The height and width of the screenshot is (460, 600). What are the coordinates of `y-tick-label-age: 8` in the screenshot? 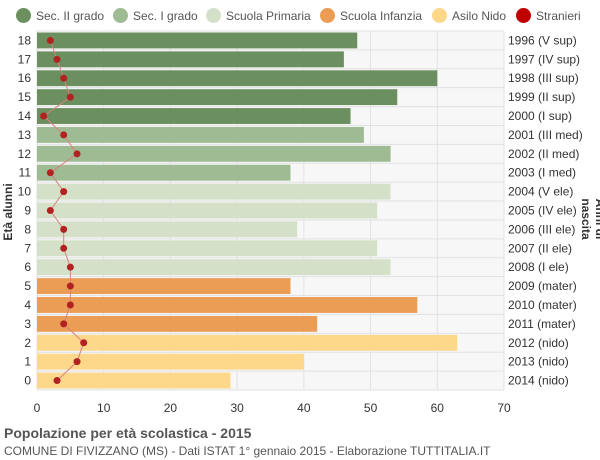 It's located at (27, 229).